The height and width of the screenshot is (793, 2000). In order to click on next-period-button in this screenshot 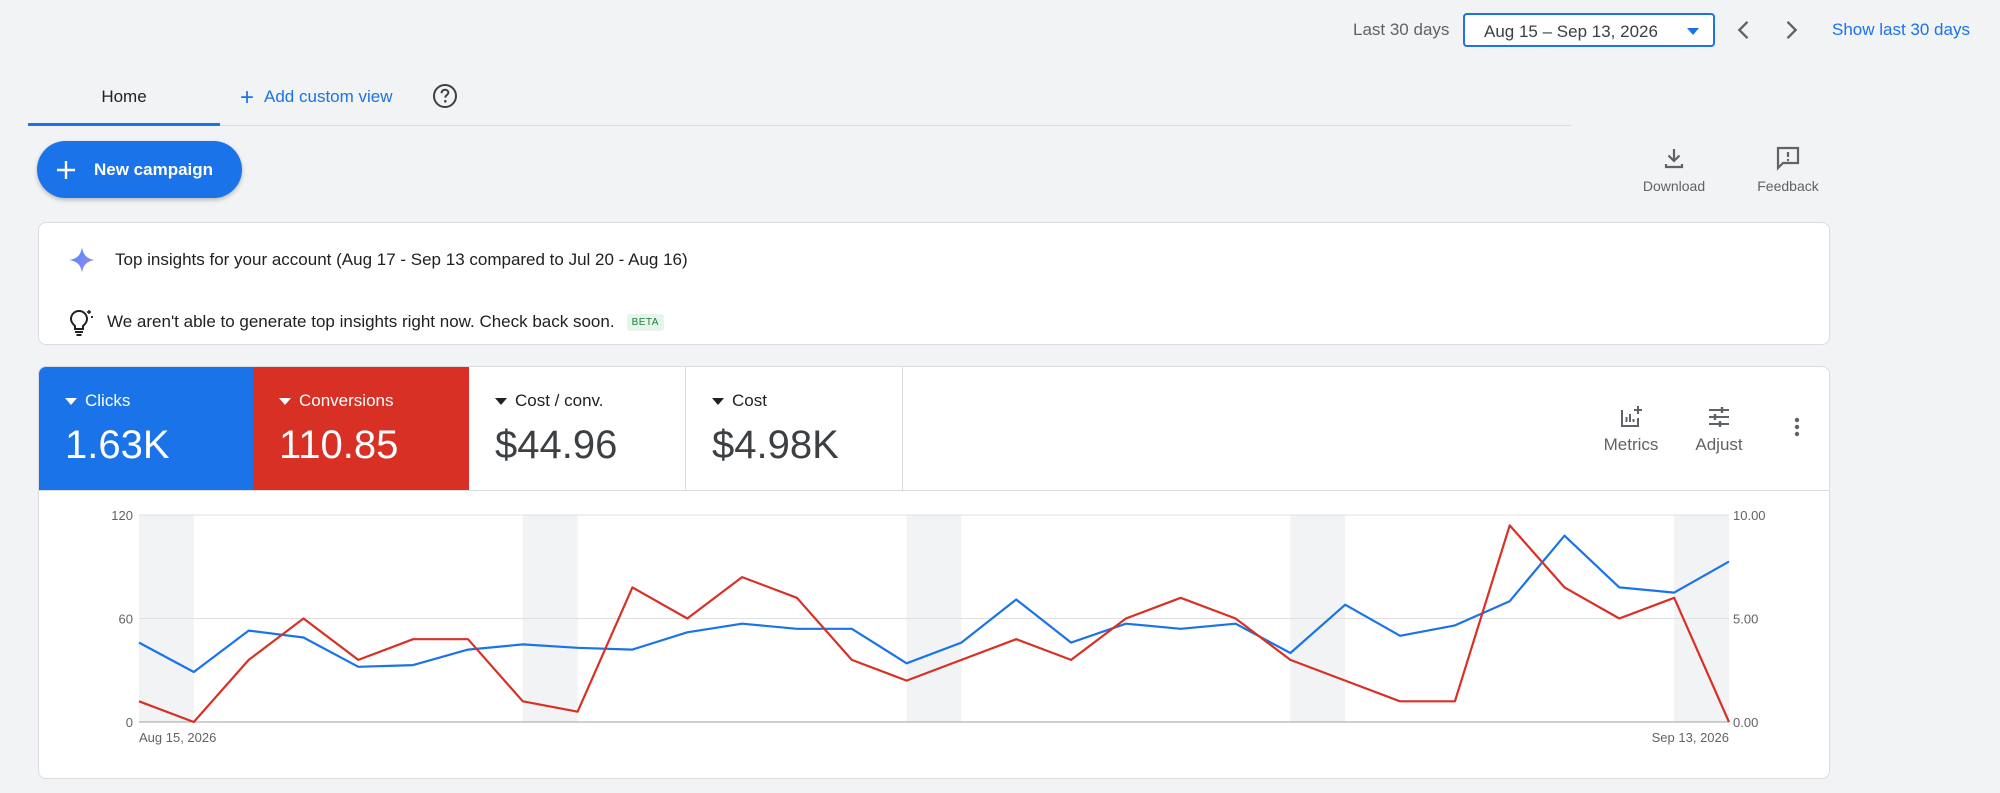, I will do `click(1791, 30)`.